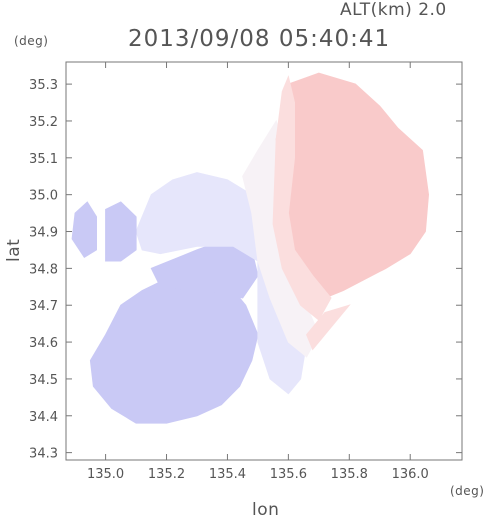  I want to click on x-tick-label: 135.8, so click(349, 474).